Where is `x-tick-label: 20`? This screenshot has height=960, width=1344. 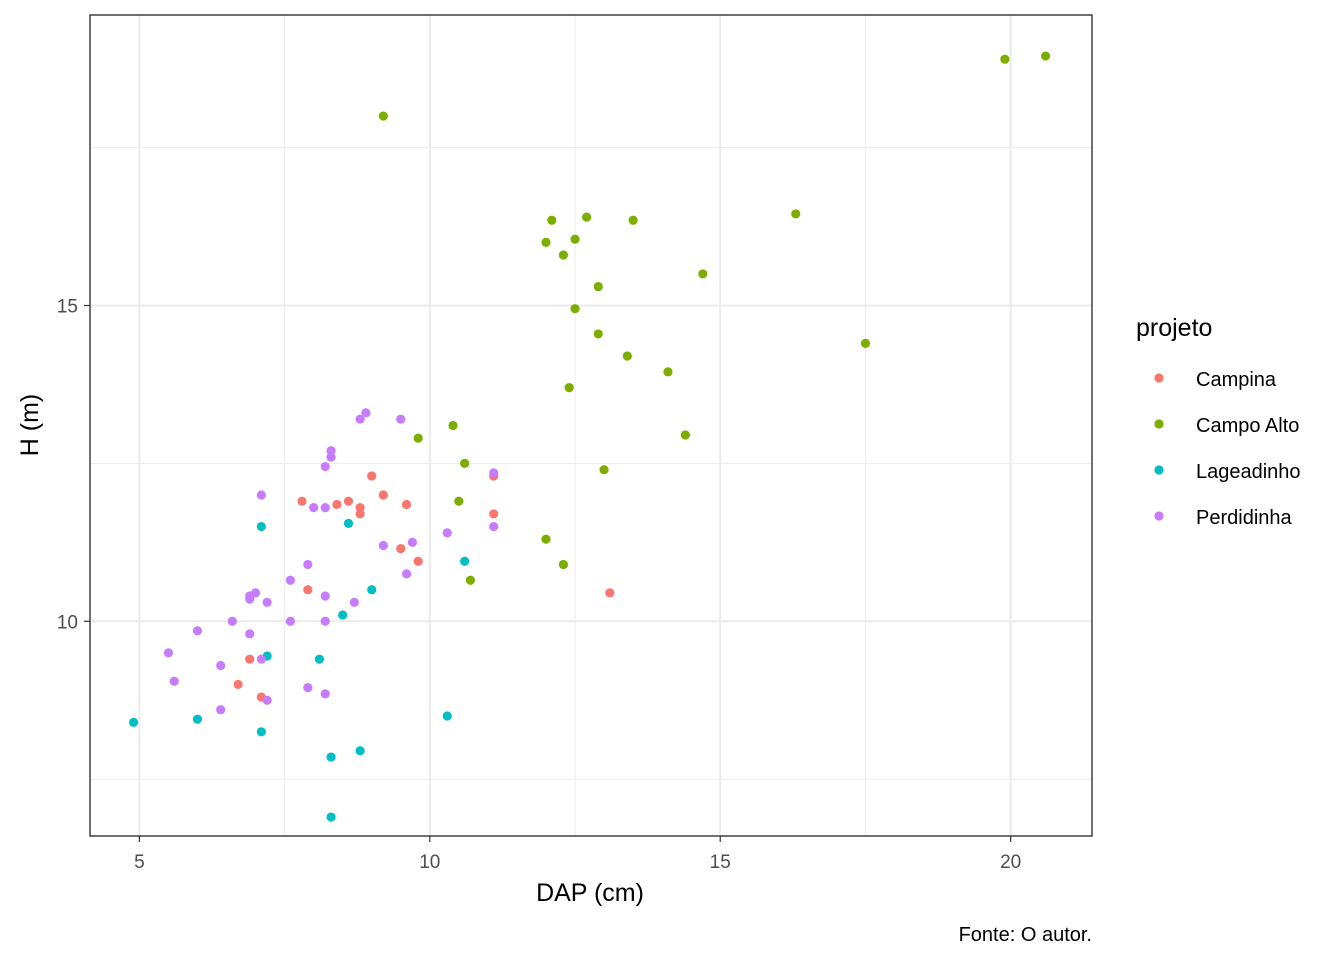
x-tick-label: 20 is located at coordinates (1010, 862).